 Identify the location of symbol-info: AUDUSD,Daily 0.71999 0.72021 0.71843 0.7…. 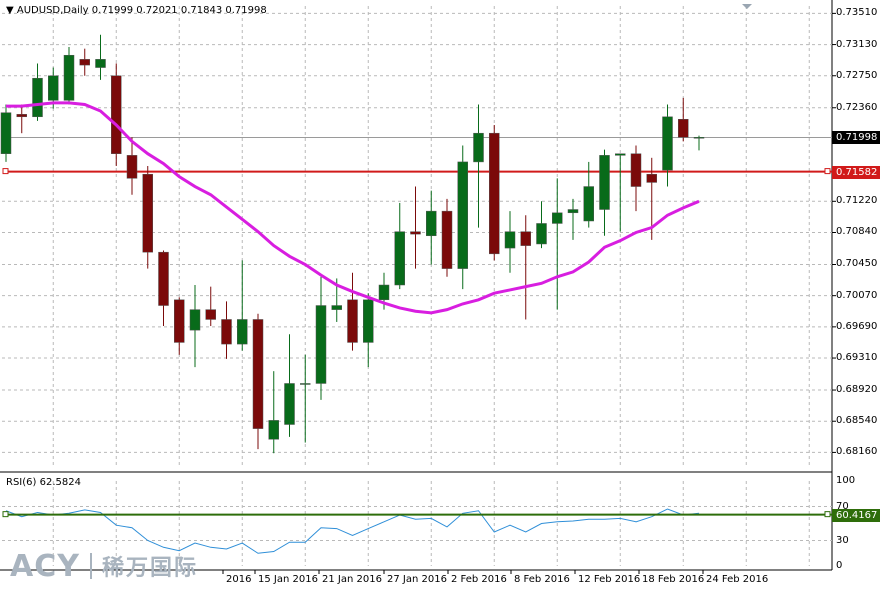
(141, 10).